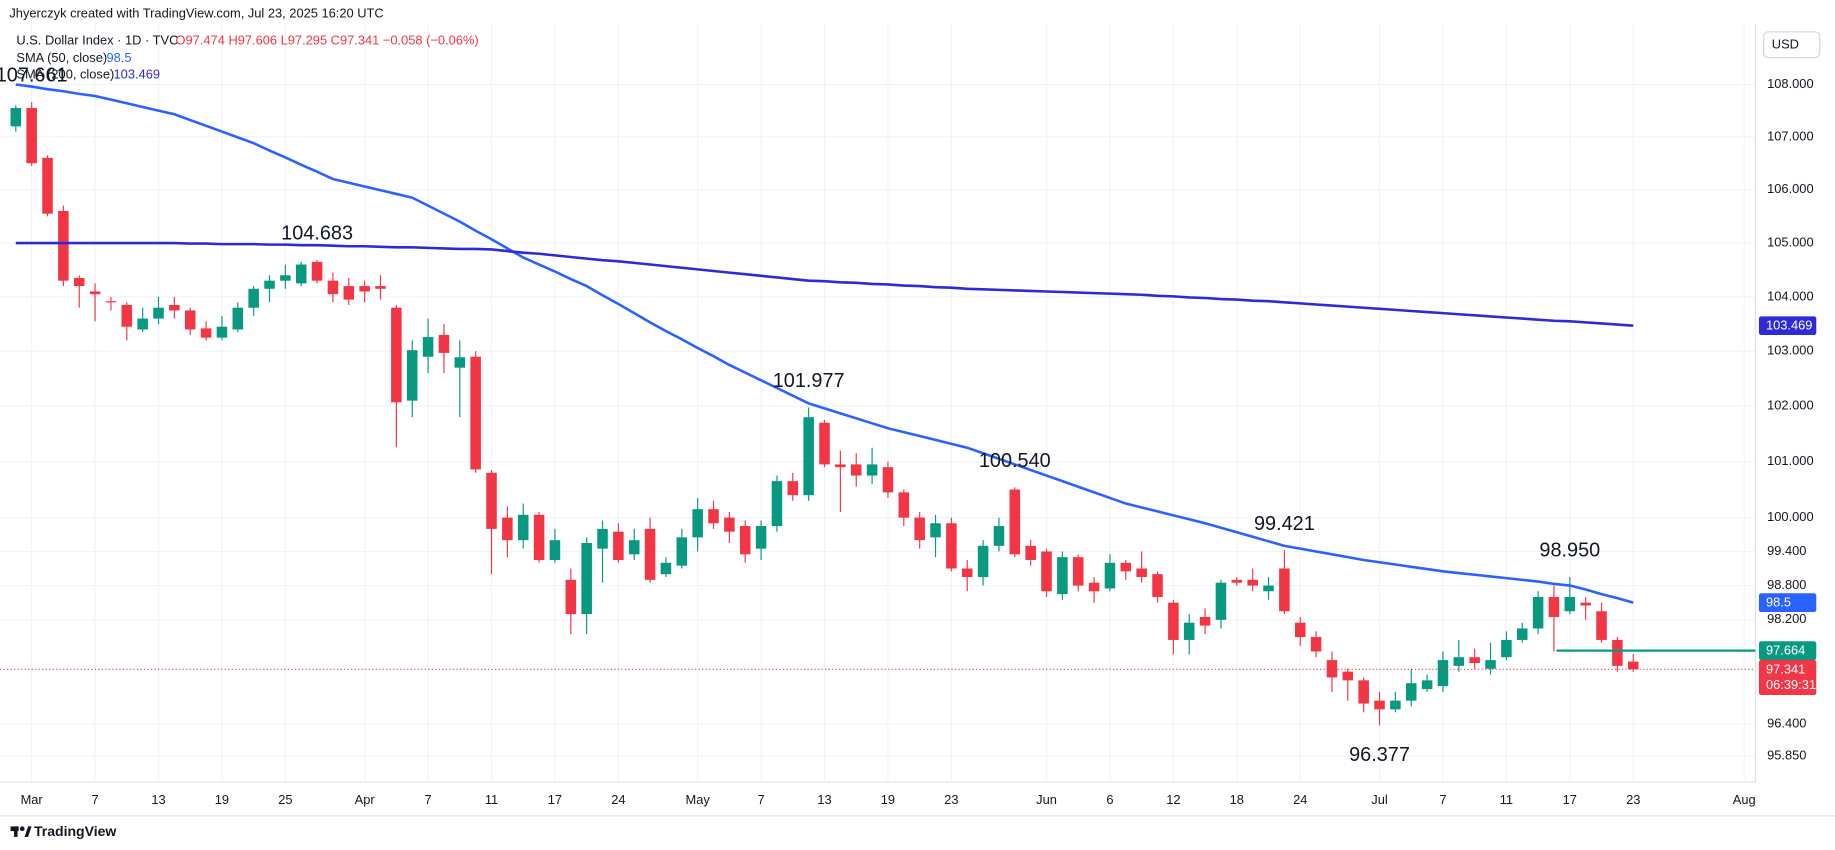 This screenshot has height=850, width=1835. What do you see at coordinates (1790, 83) in the screenshot?
I see `y-tick-label: 108.000` at bounding box center [1790, 83].